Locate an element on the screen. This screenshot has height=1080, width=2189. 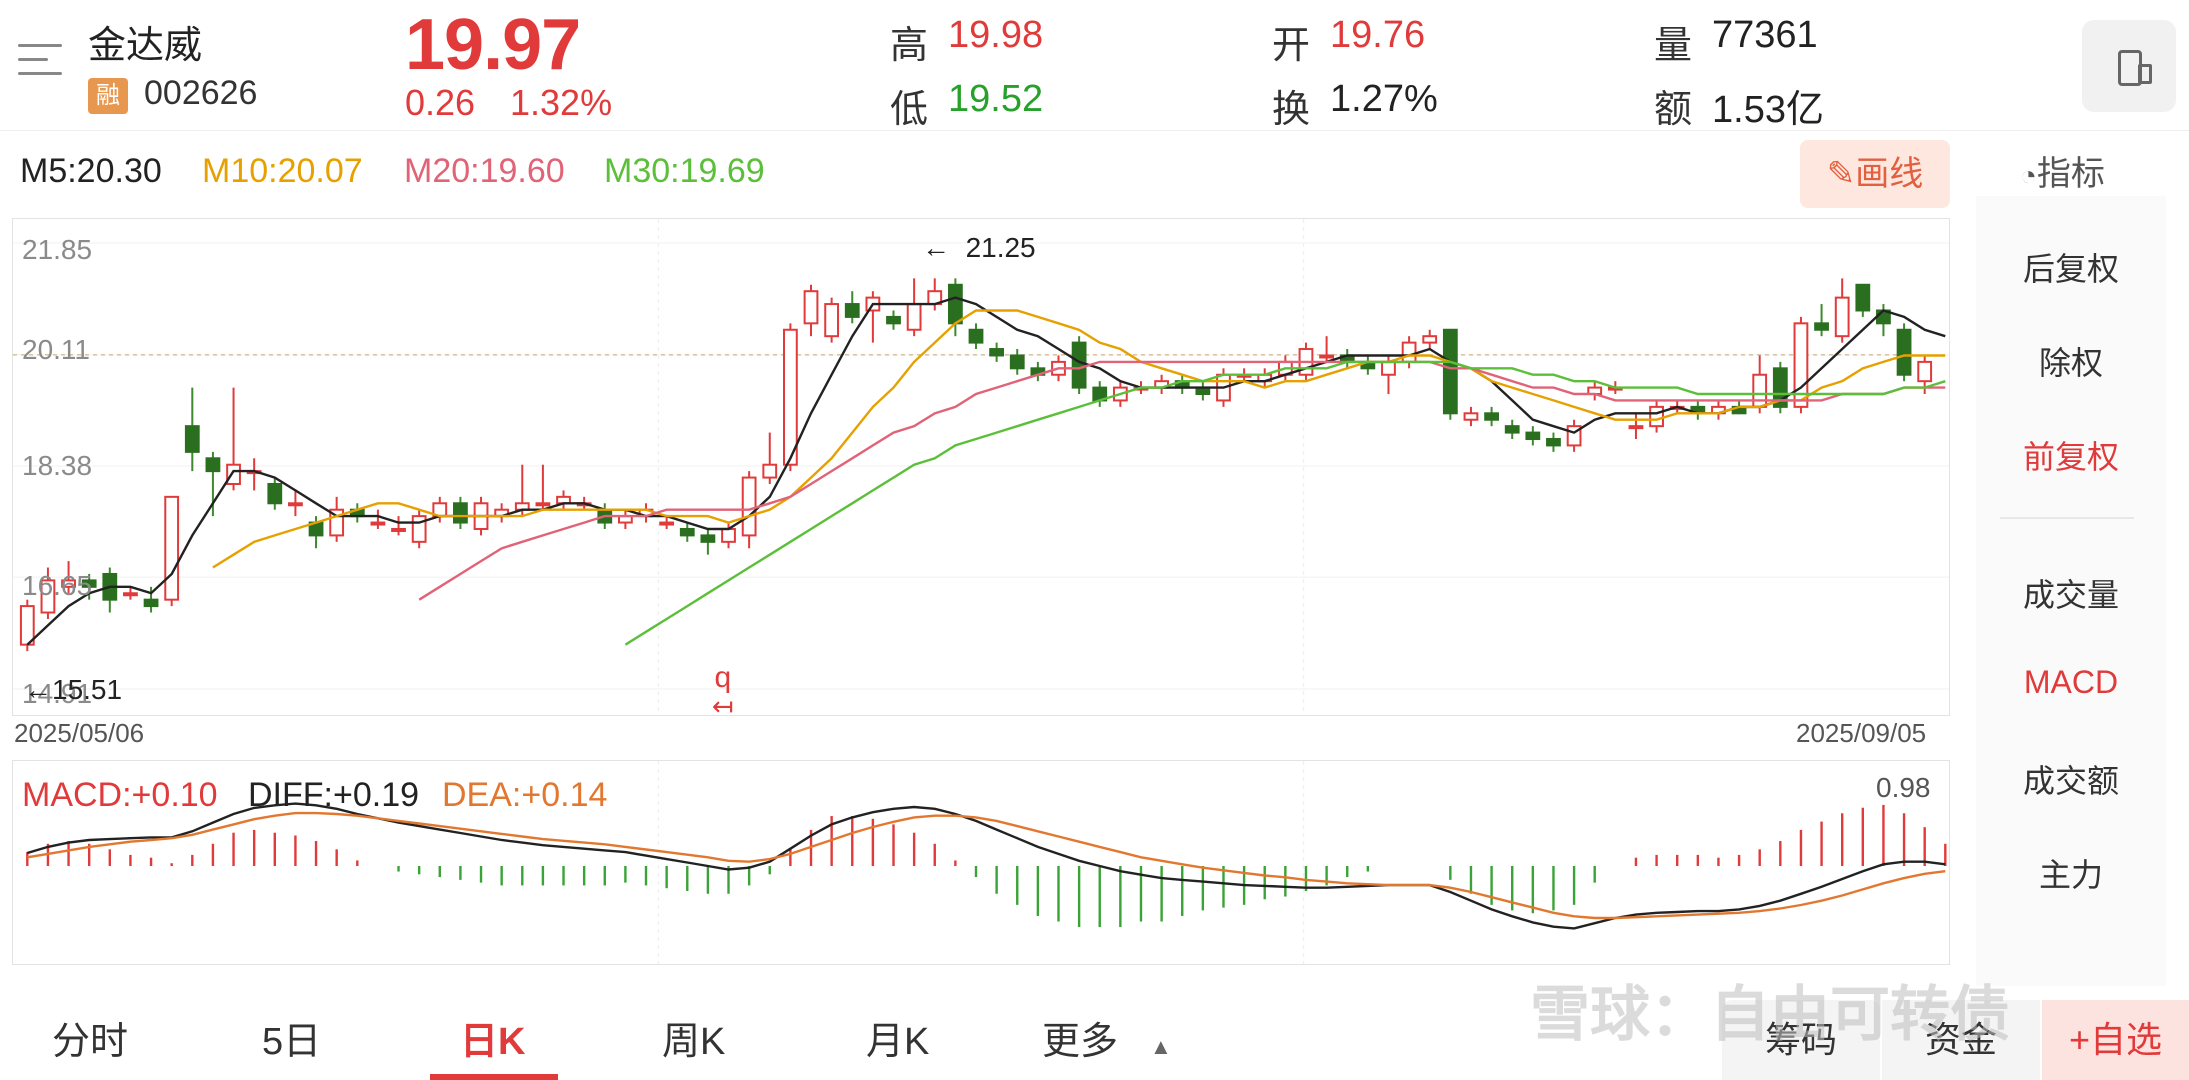
add-watchlist-button: +自选 is located at coordinates (2115, 1040).